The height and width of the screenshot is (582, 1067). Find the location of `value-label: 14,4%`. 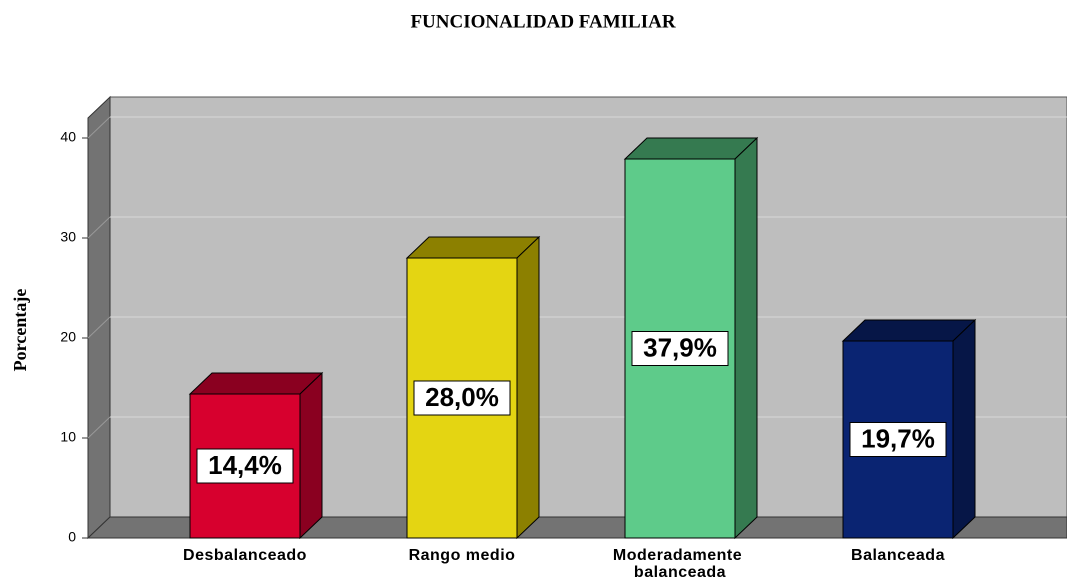

value-label: 14,4% is located at coordinates (245, 465).